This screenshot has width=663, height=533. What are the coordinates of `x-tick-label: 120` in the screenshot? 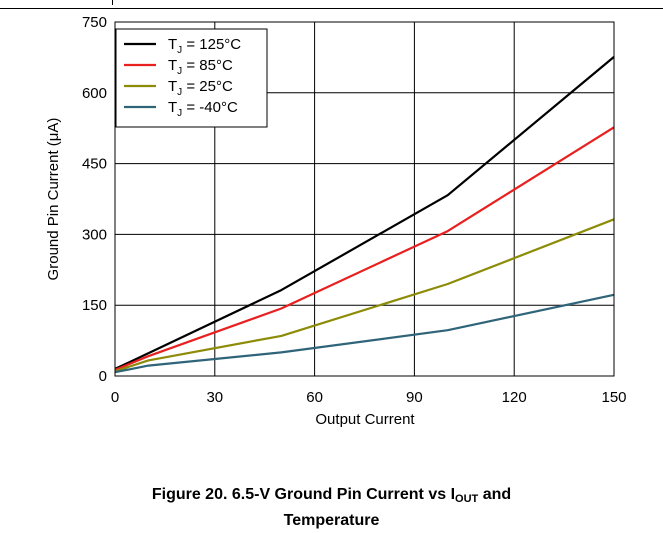 It's located at (514, 397).